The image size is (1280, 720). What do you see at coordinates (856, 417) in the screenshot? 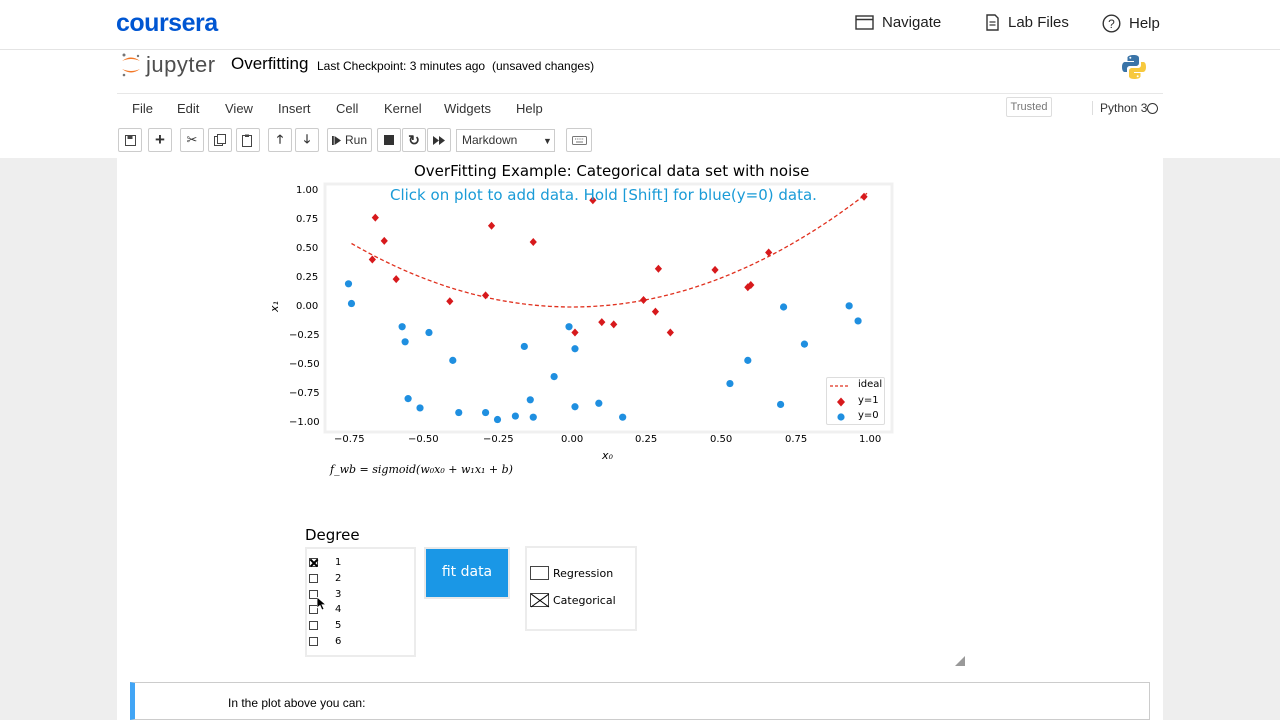
I see `legend-item-y0: y=0` at bounding box center [856, 417].